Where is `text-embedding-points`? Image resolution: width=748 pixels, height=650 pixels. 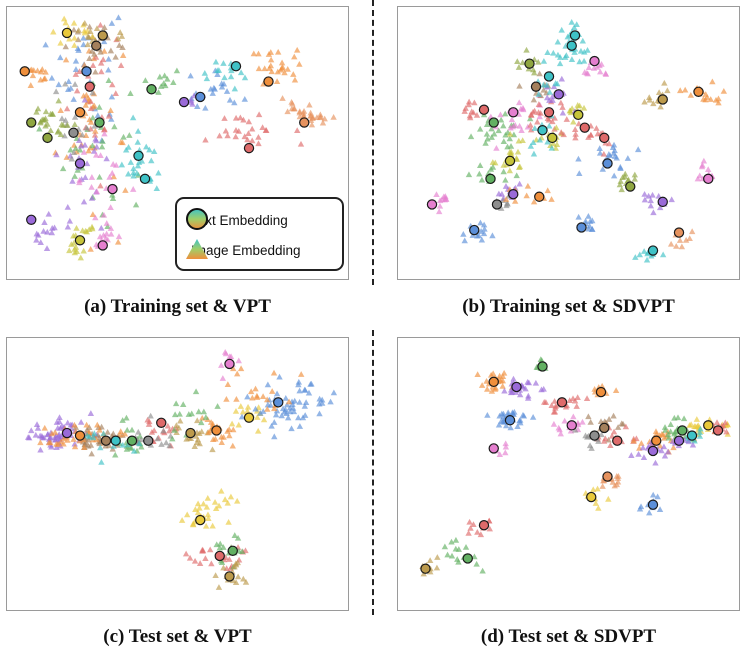 text-embedding-points is located at coordinates (172, 470).